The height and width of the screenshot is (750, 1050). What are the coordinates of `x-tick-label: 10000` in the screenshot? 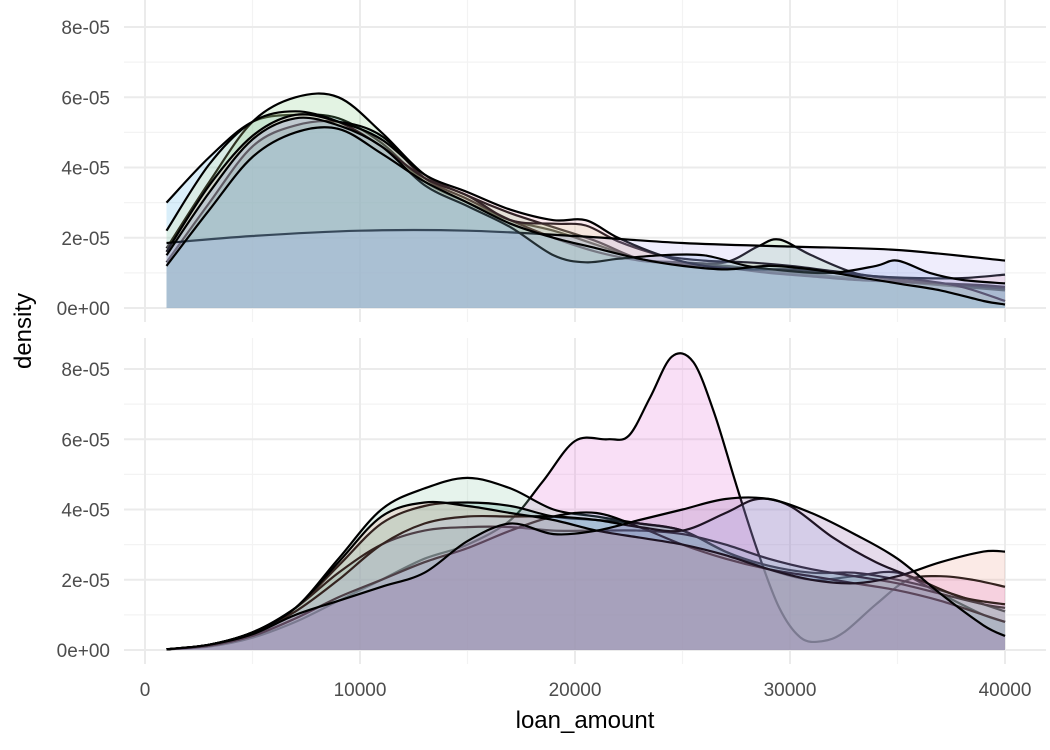 It's located at (360, 690).